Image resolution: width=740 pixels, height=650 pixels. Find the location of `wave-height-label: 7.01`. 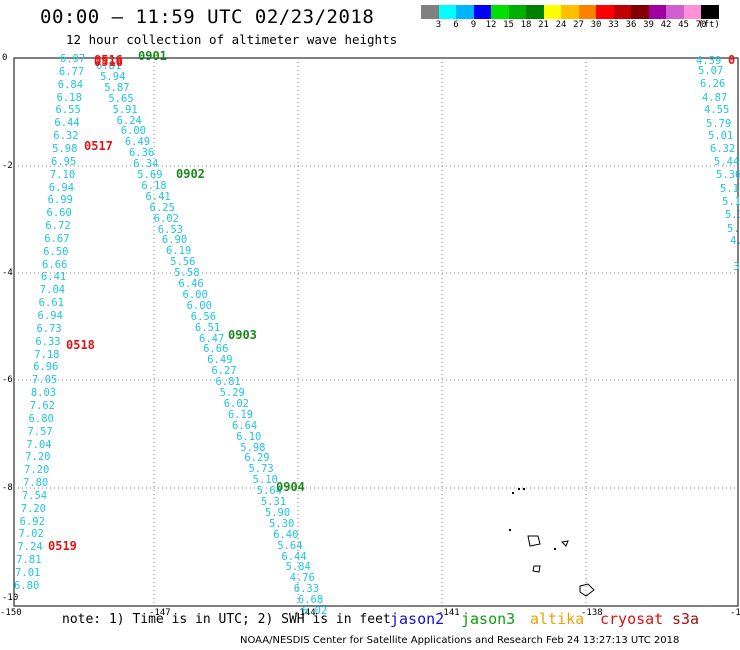

wave-height-label: 7.01 is located at coordinates (28, 573).